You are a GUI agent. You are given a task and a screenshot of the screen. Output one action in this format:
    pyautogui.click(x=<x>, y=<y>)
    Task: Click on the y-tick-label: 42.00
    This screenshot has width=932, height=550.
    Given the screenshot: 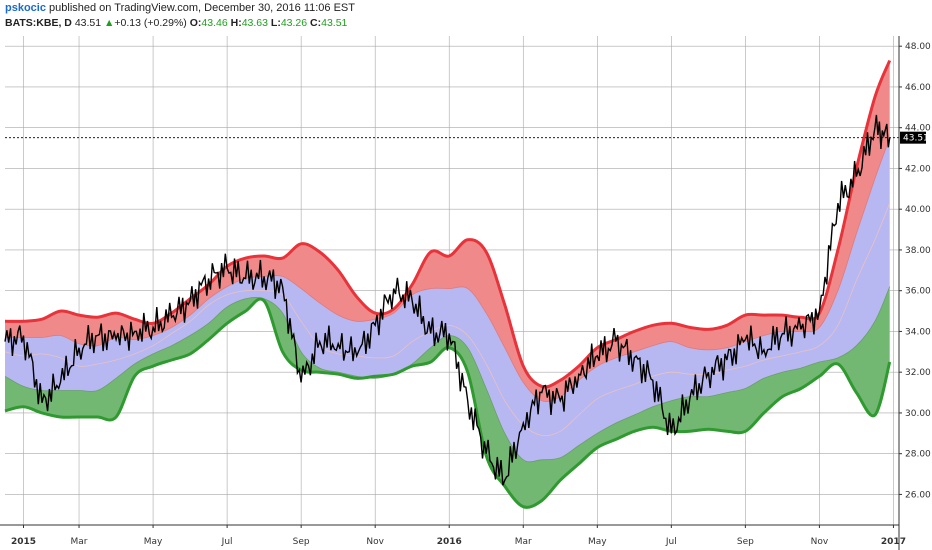 What is the action you would take?
    pyautogui.click(x=918, y=169)
    